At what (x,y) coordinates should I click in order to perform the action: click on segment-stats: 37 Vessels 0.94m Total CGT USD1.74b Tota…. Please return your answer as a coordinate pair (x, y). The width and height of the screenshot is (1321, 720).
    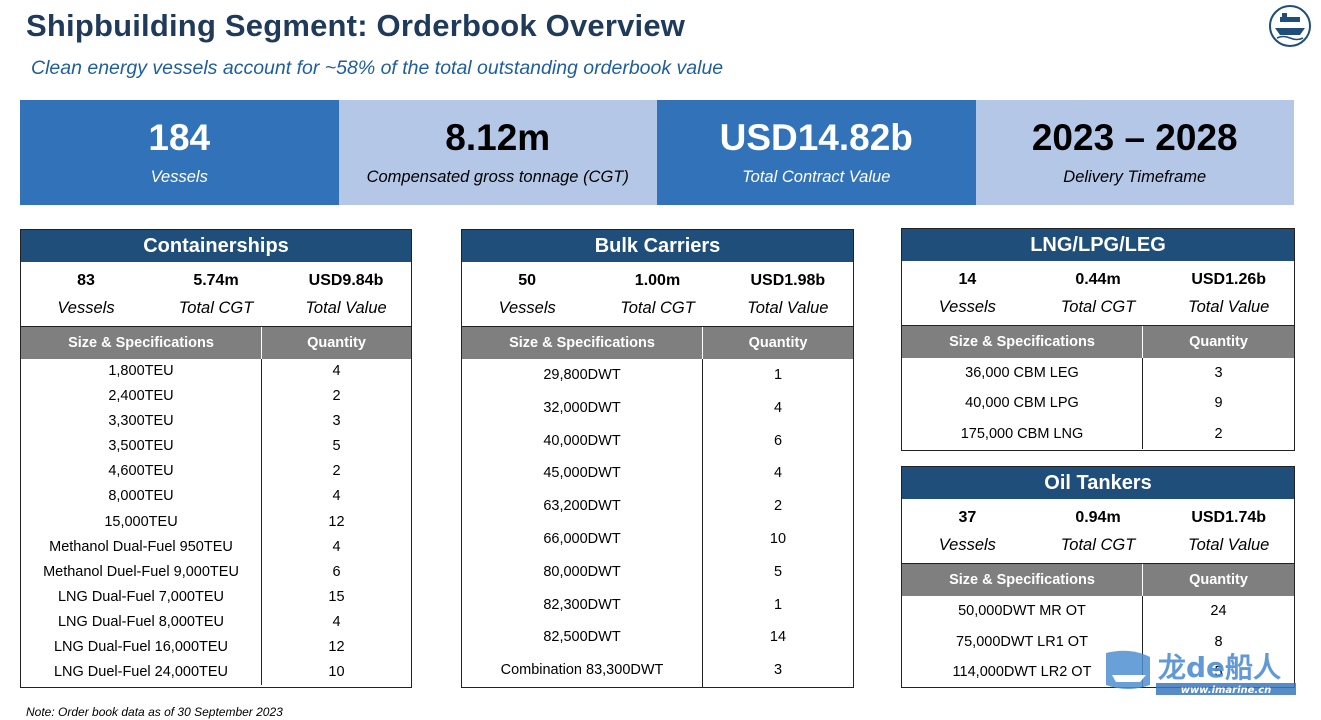
    Looking at the image, I should click on (1098, 531).